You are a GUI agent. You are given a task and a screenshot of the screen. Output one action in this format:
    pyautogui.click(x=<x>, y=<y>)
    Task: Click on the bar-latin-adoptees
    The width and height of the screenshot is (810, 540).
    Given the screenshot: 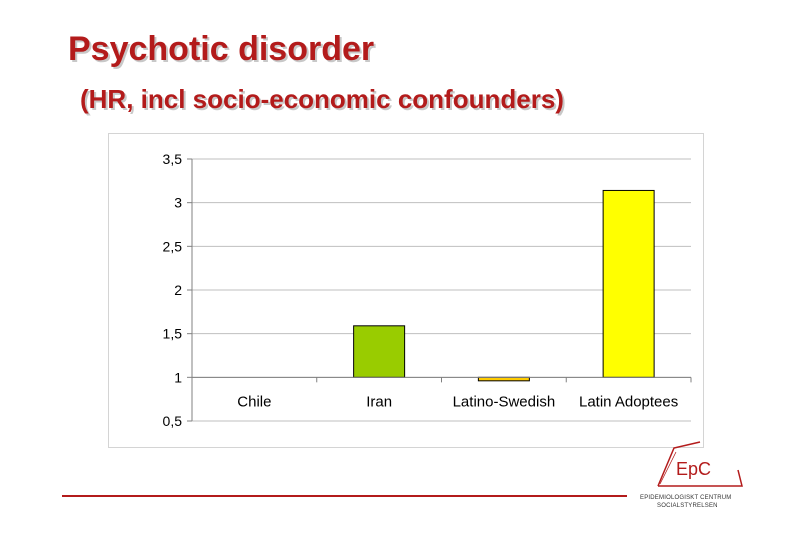 What is the action you would take?
    pyautogui.click(x=628, y=283)
    